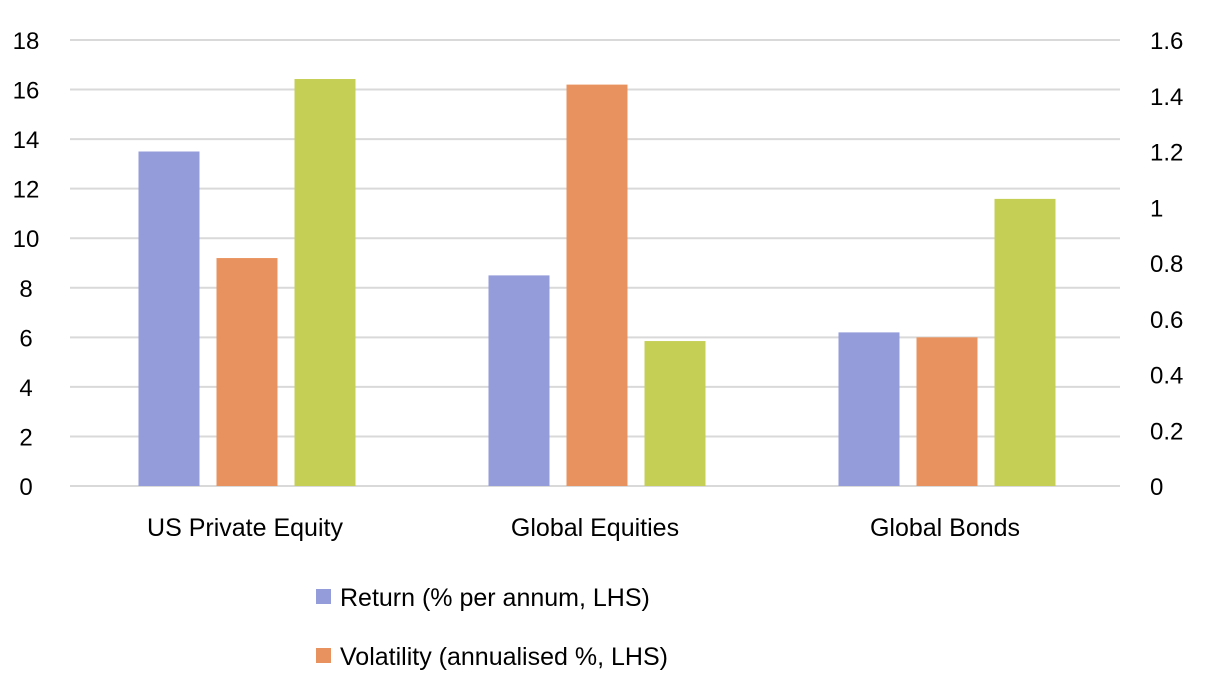  I want to click on right-tick-label: 0.8, so click(1166, 264).